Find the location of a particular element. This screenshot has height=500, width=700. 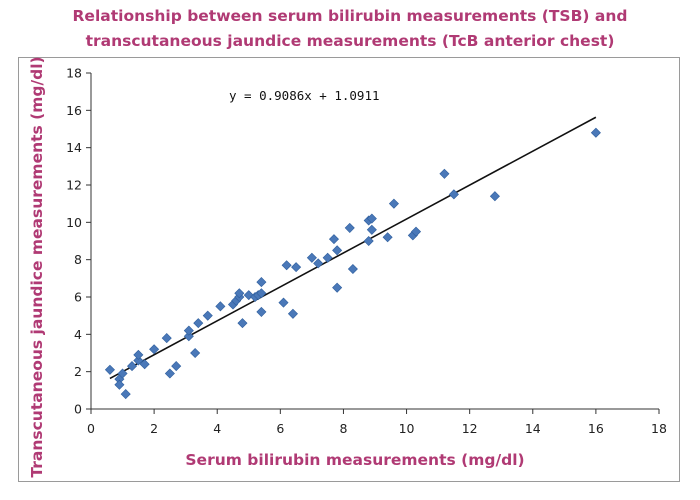

y-tick-label: 4 is located at coordinates (78, 334).